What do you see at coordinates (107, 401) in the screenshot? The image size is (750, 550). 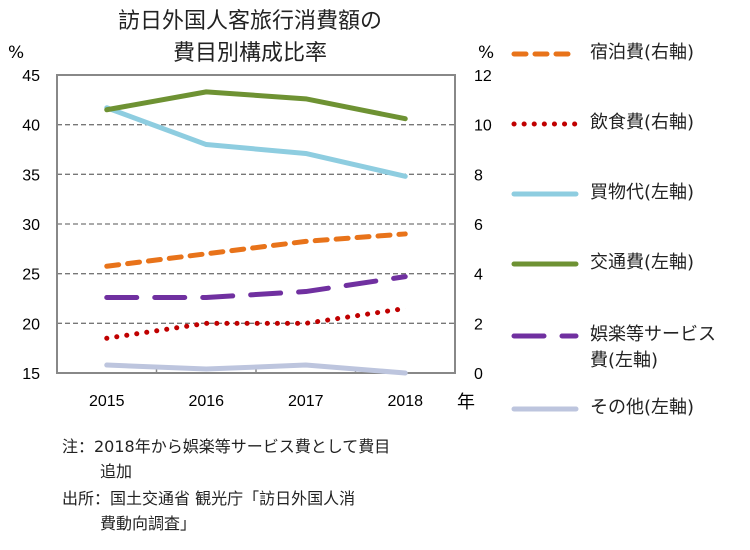 I see `x-tick-label: 2015` at bounding box center [107, 401].